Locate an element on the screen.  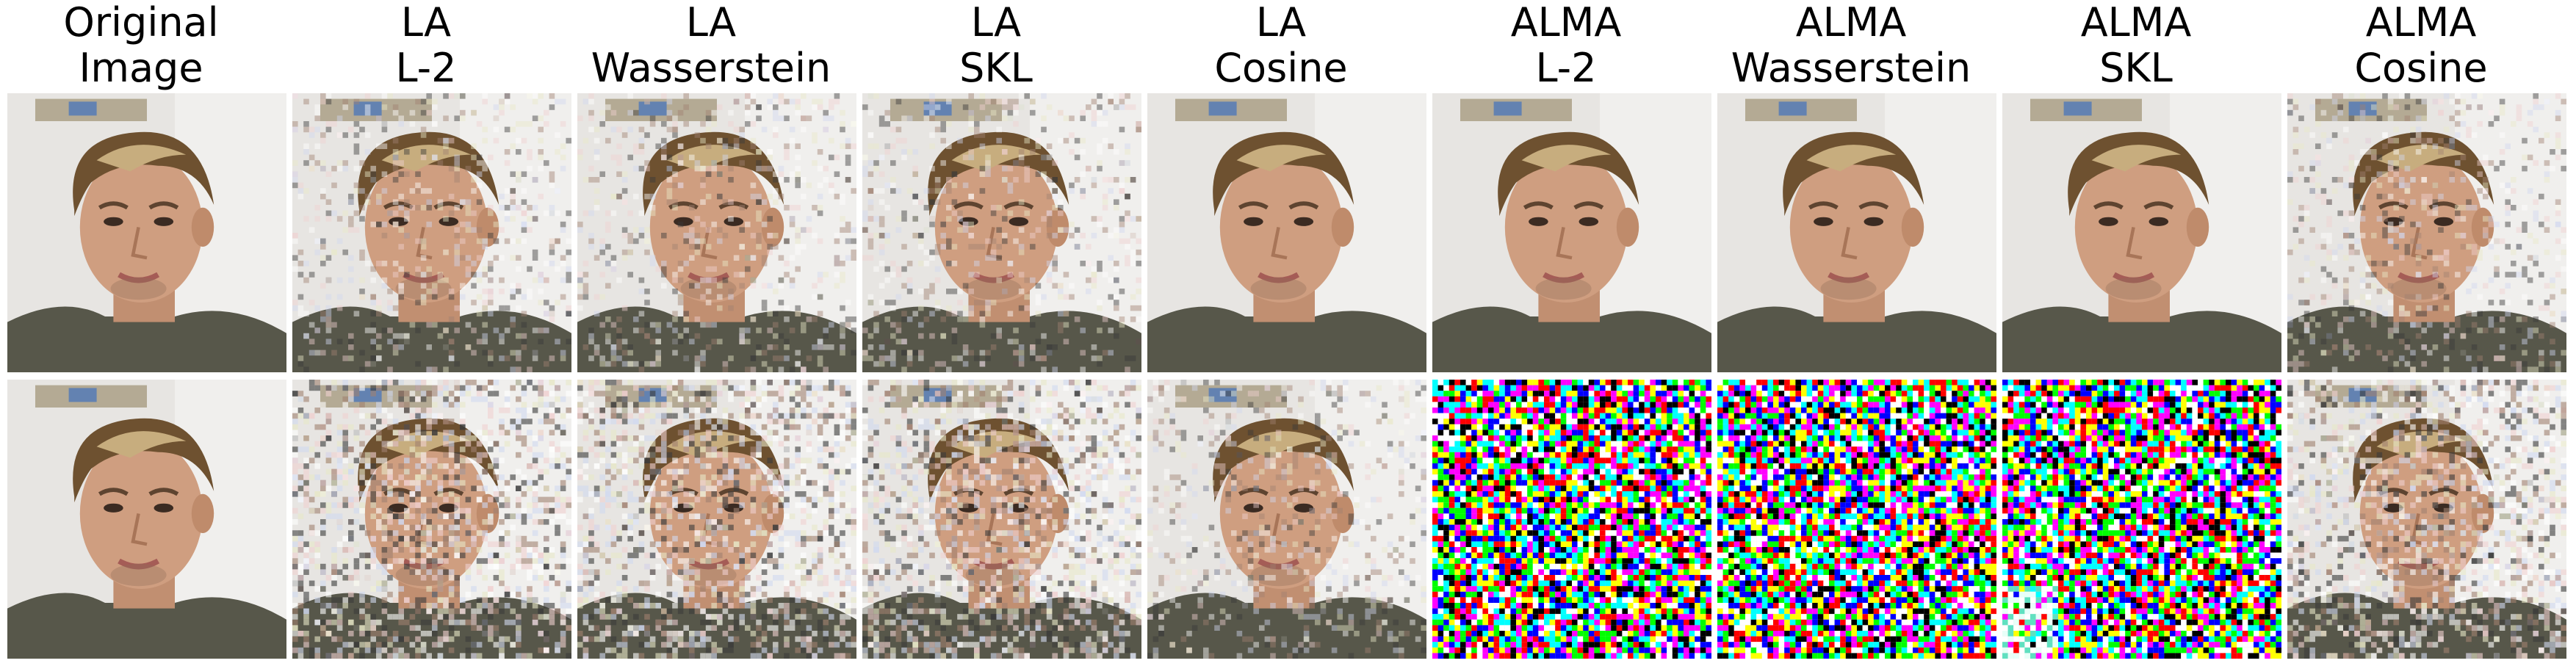
column-header-la-wasserstein: LA Wasserstein is located at coordinates (711, 45).